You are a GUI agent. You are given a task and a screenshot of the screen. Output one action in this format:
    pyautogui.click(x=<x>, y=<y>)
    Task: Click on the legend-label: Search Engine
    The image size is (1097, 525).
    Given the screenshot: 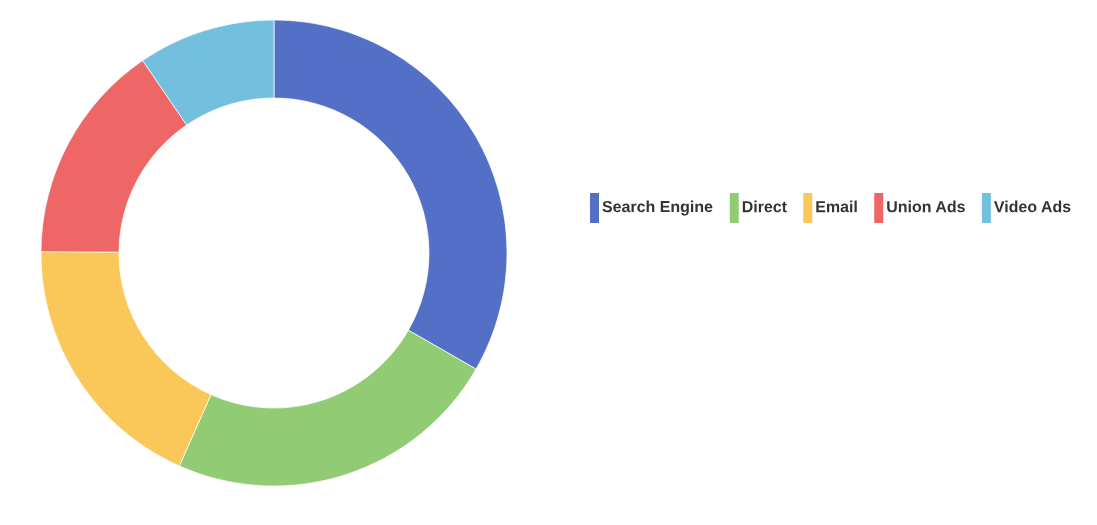 What is the action you would take?
    pyautogui.click(x=657, y=208)
    